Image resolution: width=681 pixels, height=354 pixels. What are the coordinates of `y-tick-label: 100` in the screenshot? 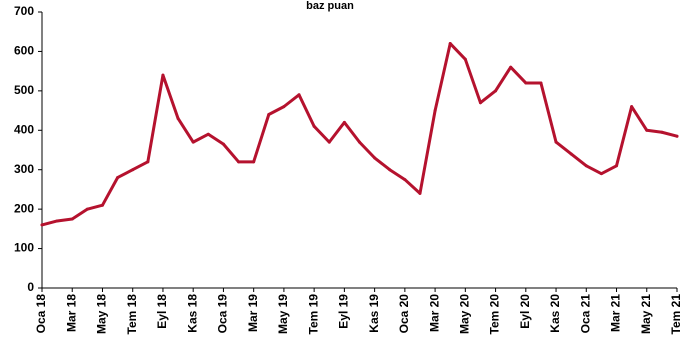 It's located at (24, 248).